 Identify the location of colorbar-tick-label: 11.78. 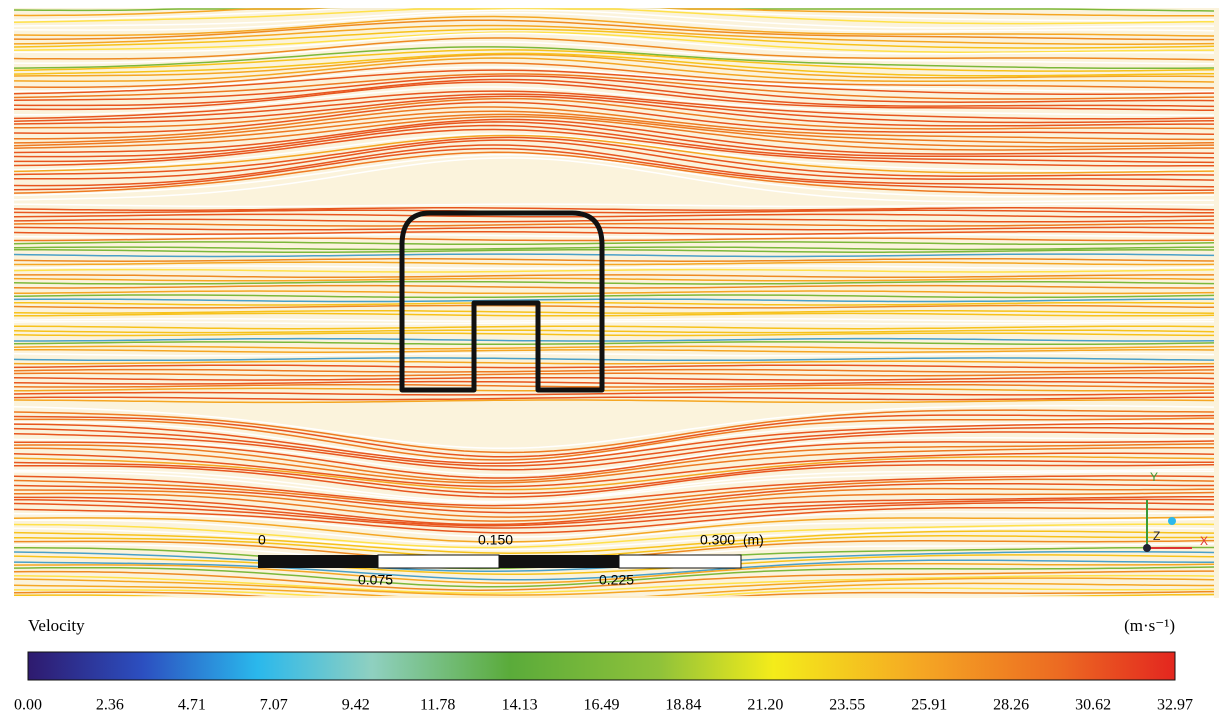
(437, 705).